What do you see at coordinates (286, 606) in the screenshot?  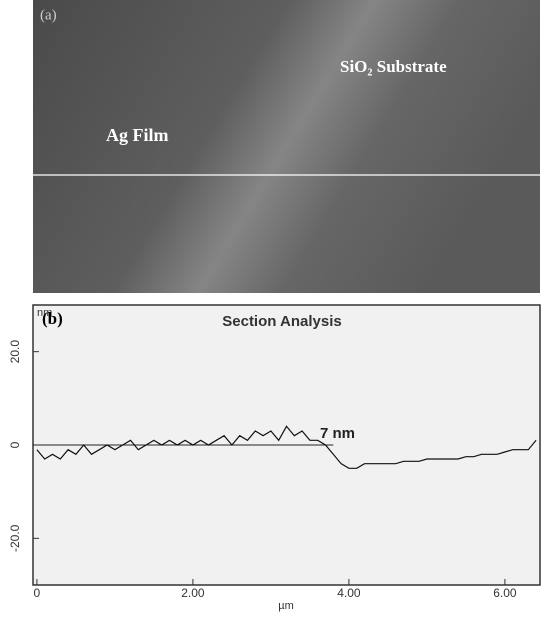 I see `x-label: µm` at bounding box center [286, 606].